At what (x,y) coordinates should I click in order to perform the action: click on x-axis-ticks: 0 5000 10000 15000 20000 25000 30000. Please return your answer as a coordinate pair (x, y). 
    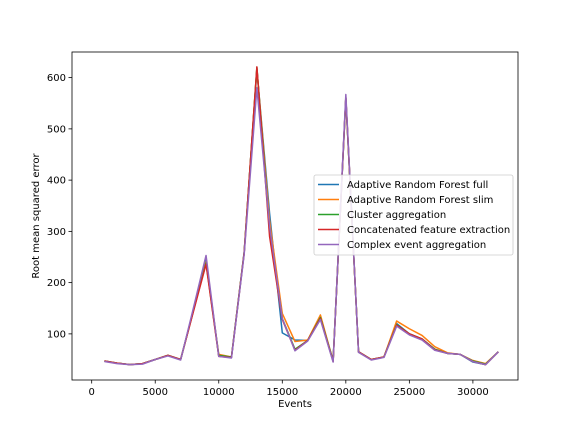
    Looking at the image, I should click on (289, 389).